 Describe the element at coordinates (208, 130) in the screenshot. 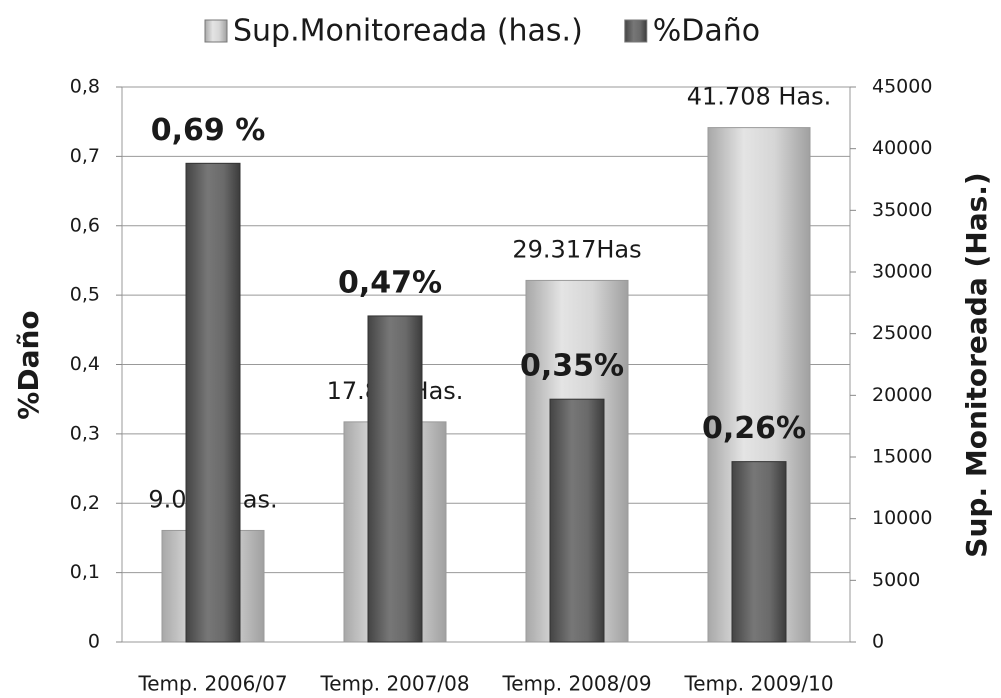

I see `data-label: 0,69 %` at that location.